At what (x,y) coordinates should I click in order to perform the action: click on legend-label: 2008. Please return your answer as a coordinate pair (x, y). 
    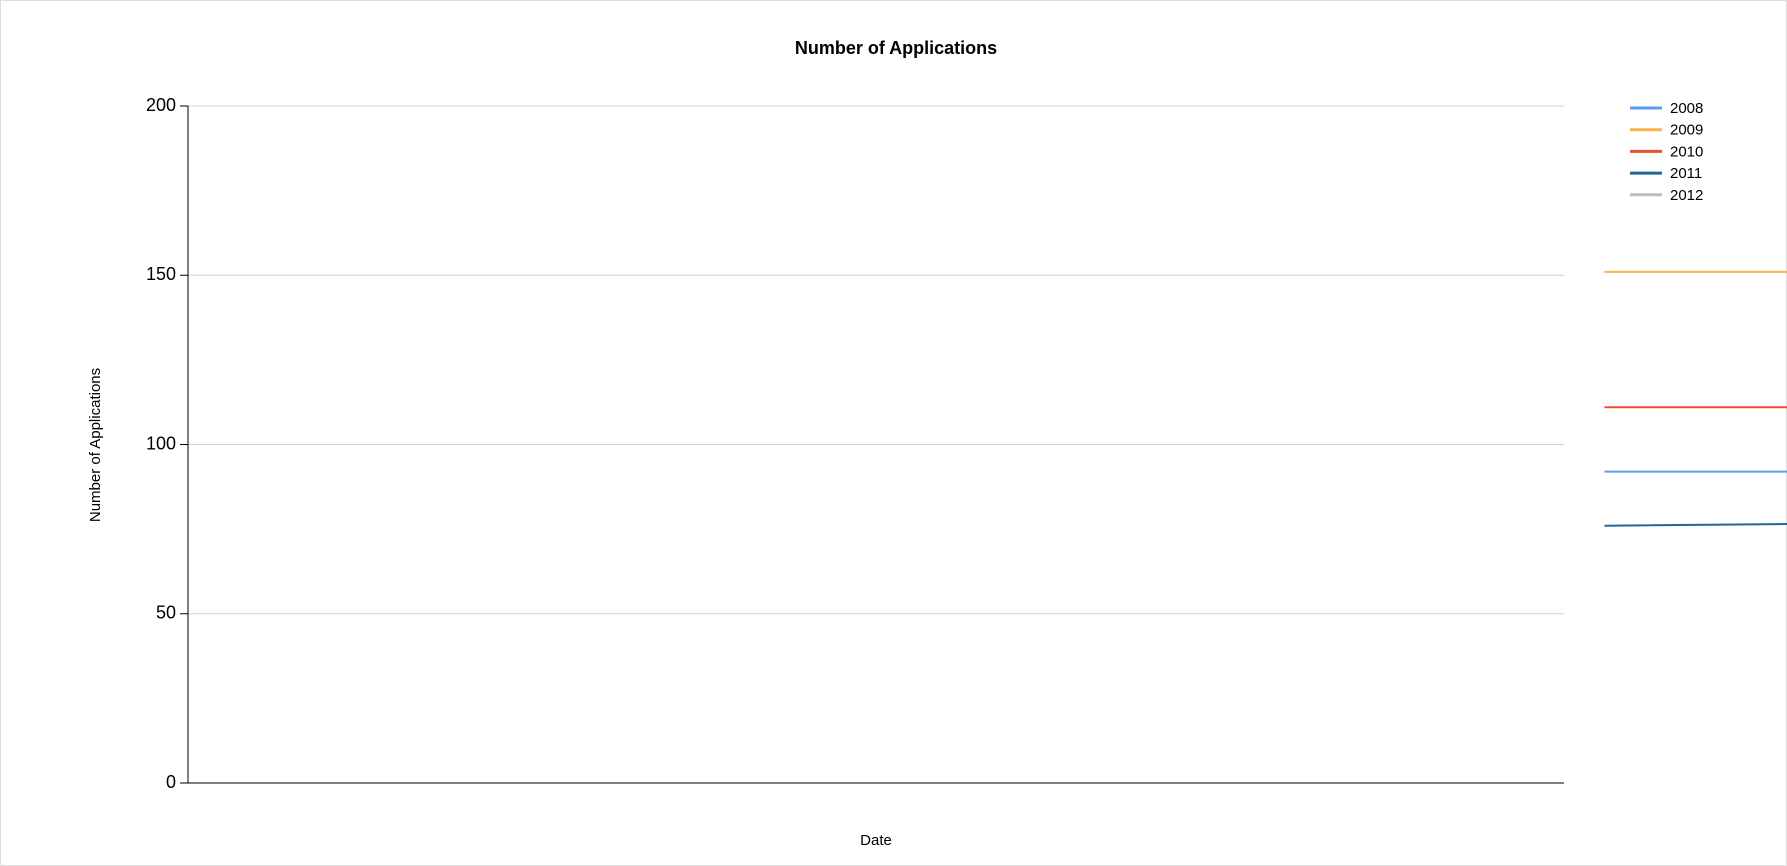
    Looking at the image, I should click on (1686, 108).